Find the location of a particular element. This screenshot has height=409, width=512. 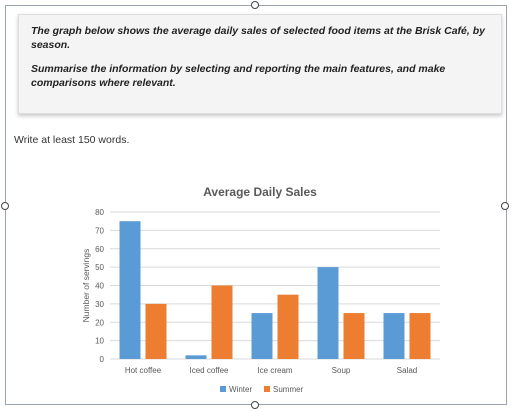

bar-winter-soup is located at coordinates (328, 313).